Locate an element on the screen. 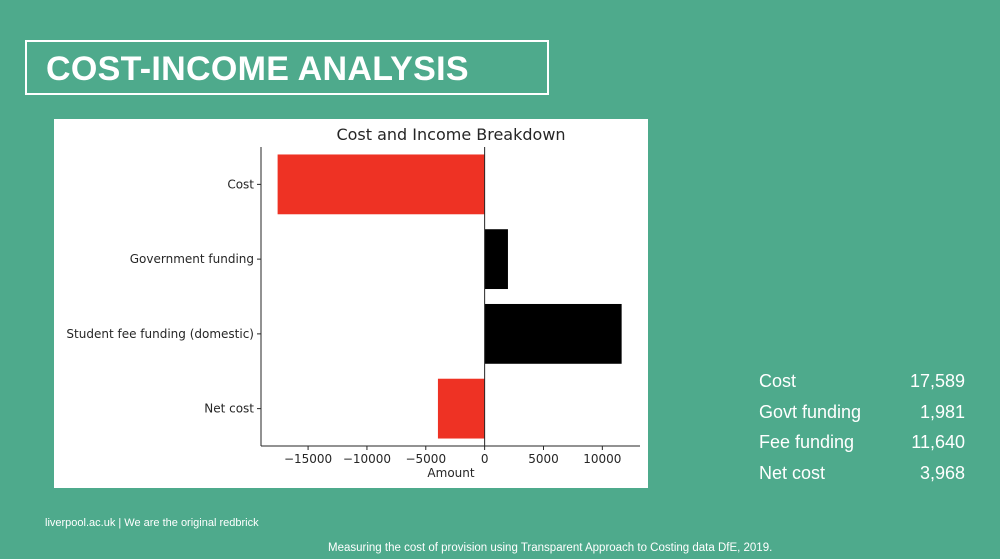 This screenshot has width=1000, height=559. x-tick-label: 5000 is located at coordinates (543, 459).